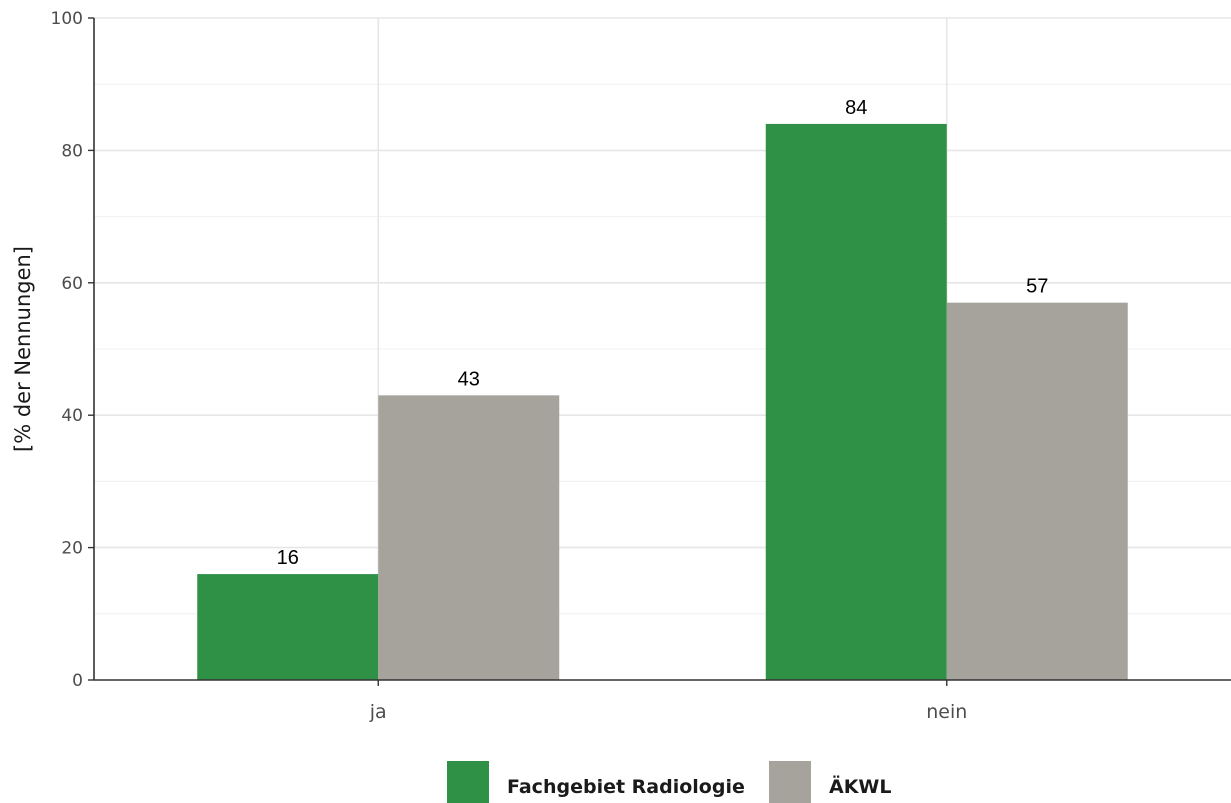 The height and width of the screenshot is (803, 1231). Describe the element at coordinates (1037, 287) in the screenshot. I see `data-label: 57` at that location.